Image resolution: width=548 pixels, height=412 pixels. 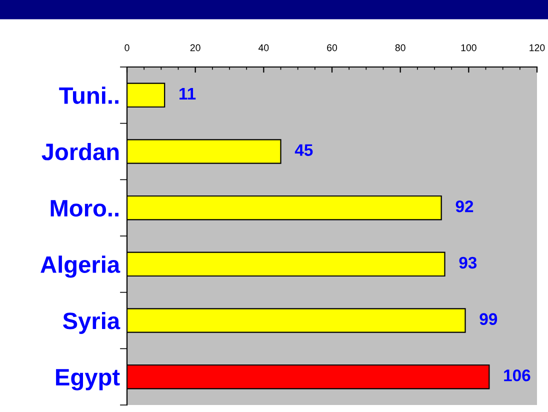 What do you see at coordinates (332, 48) in the screenshot?
I see `x-tick-label: 60` at bounding box center [332, 48].